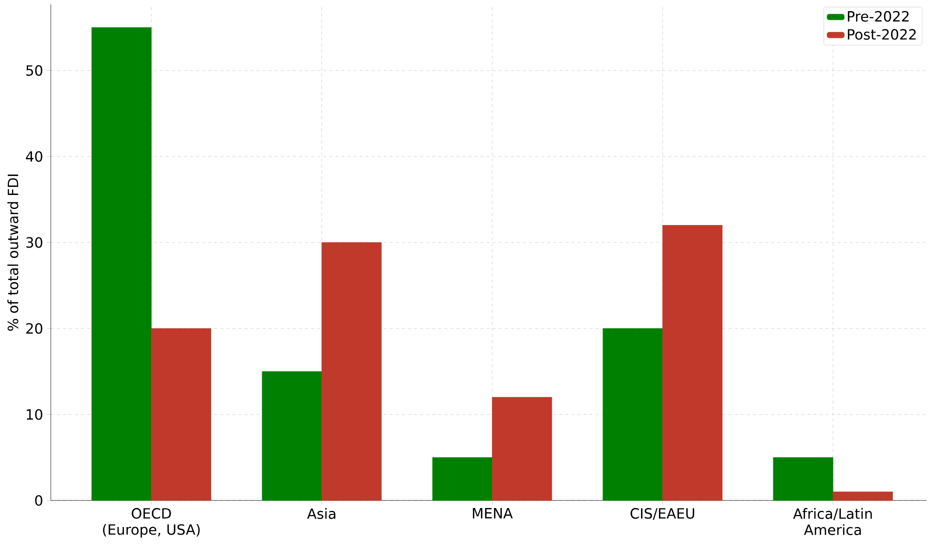 Image resolution: width=931 pixels, height=545 pixels. Describe the element at coordinates (882, 34) in the screenshot. I see `legend-label: Post-2022` at that location.